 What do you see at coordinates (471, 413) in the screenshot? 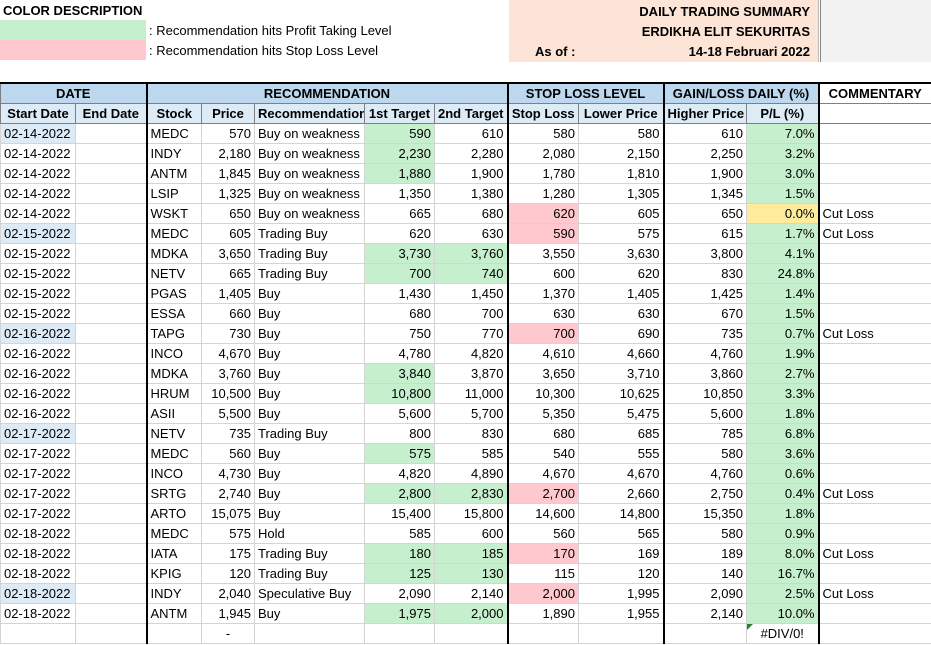
I see `target2-cell: 5,700` at bounding box center [471, 413].